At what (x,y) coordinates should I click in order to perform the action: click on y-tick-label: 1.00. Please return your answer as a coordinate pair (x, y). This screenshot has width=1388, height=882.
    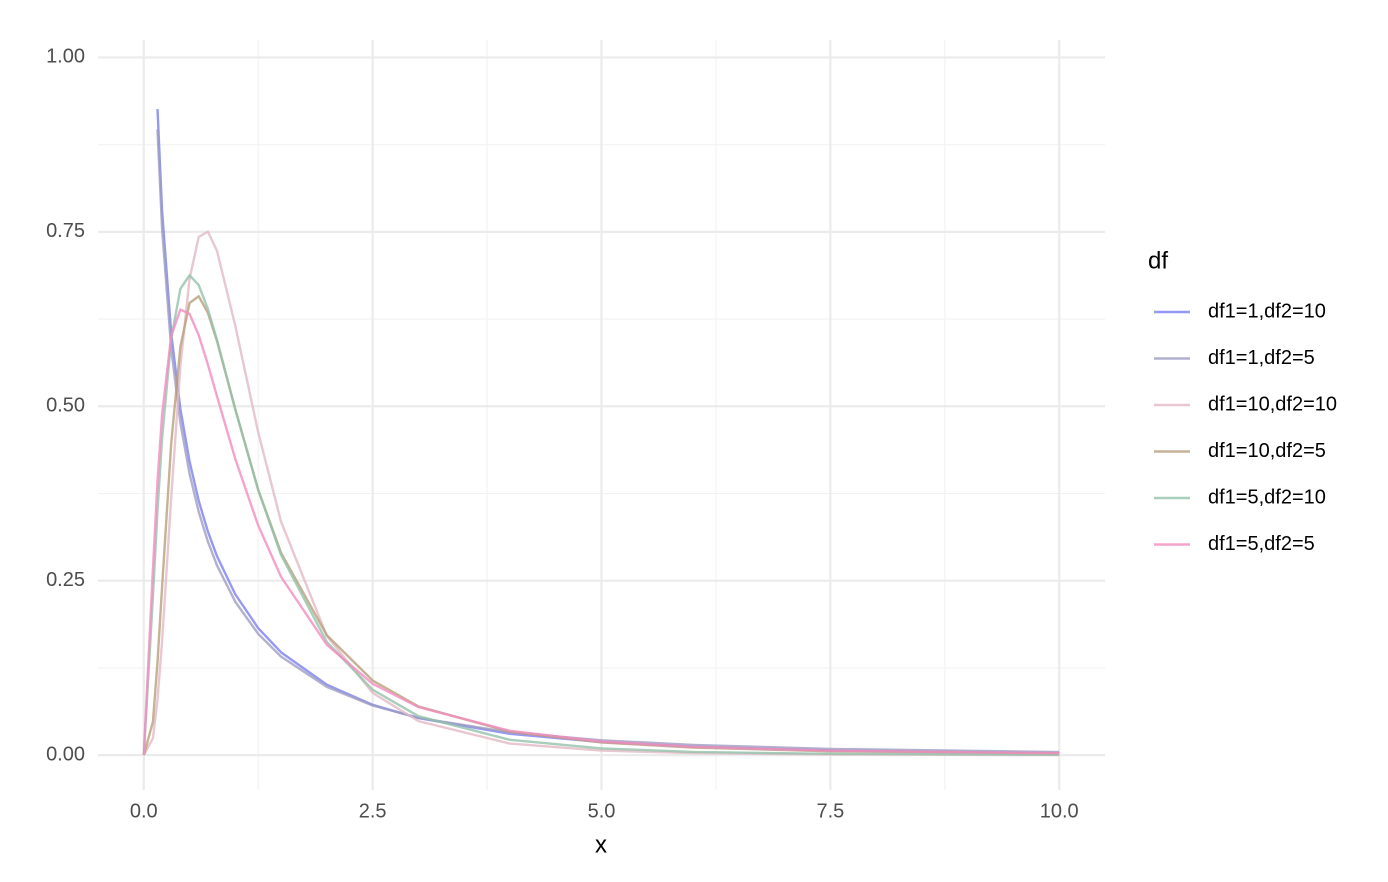
    Looking at the image, I should click on (65, 57).